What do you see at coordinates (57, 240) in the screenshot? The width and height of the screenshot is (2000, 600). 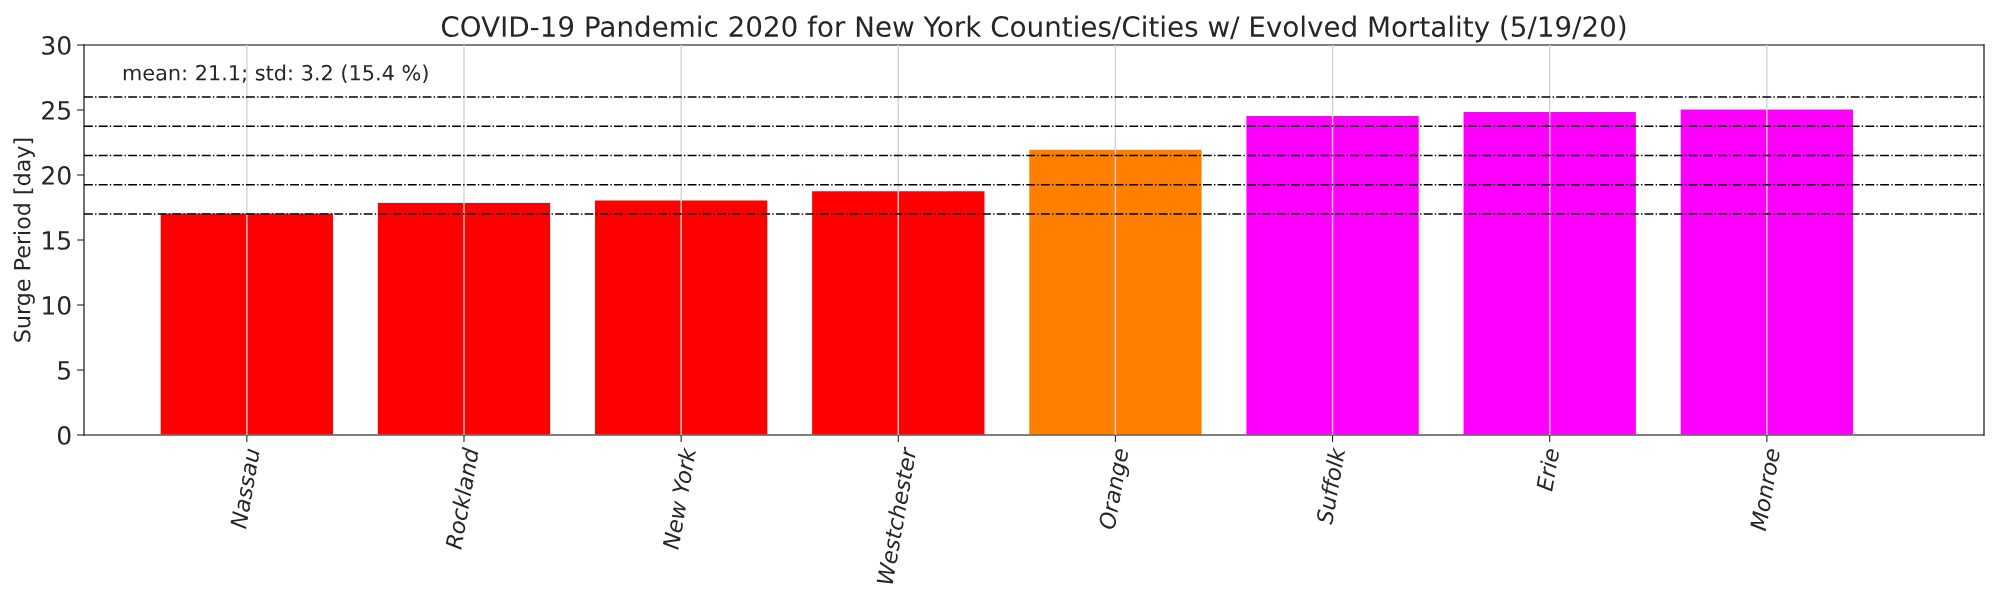 I see `y-tick-label: 15` at bounding box center [57, 240].